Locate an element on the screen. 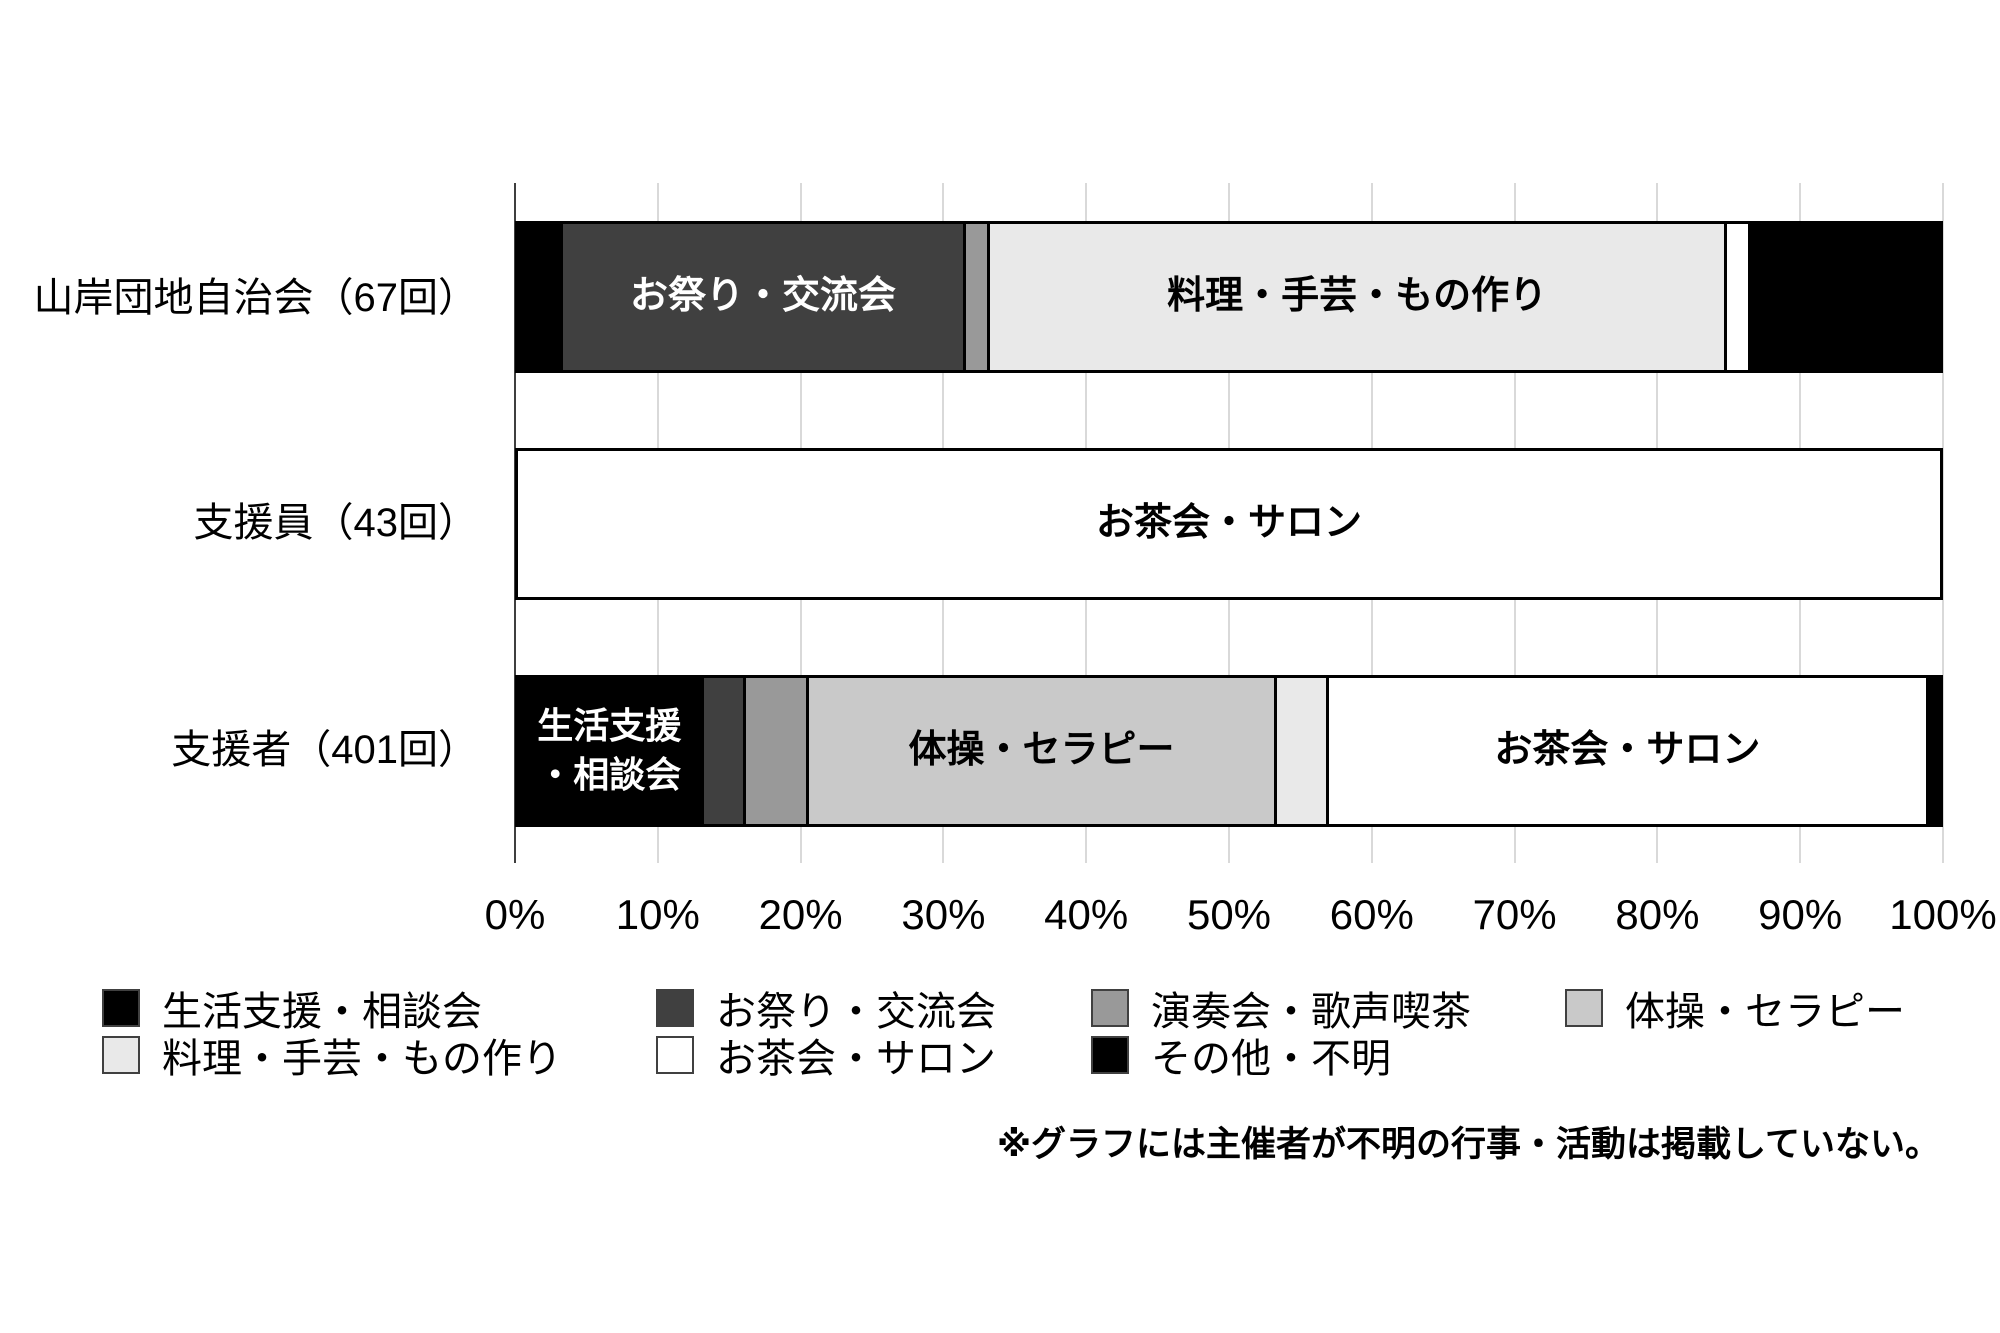  x-tick-label: 50% is located at coordinates (1229, 914).